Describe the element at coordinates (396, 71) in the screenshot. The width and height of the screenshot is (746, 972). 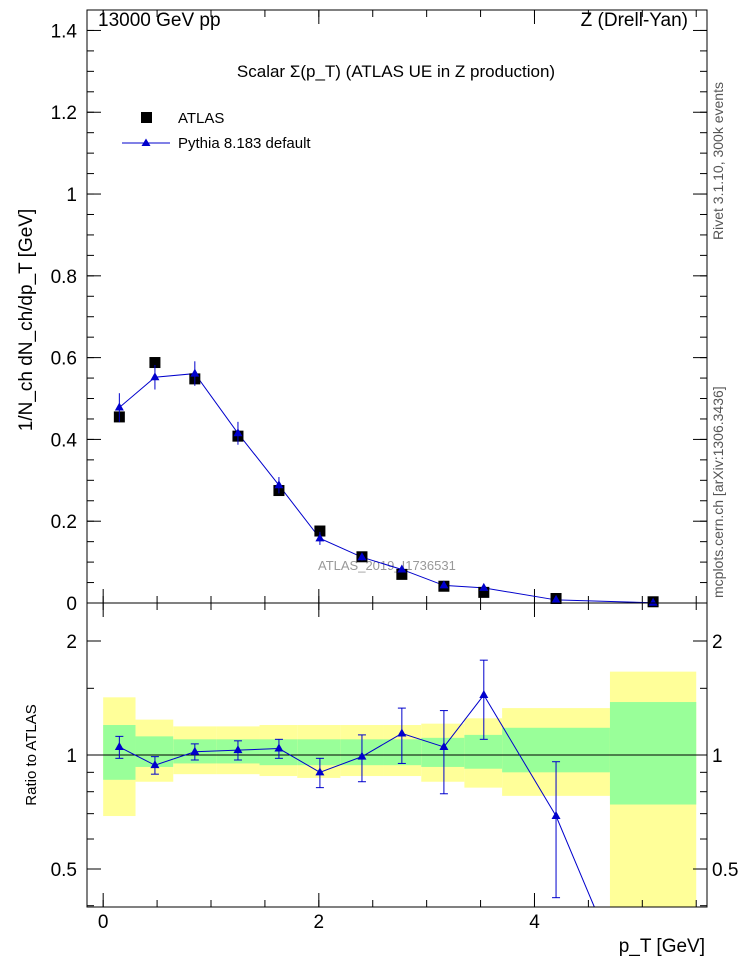
I see `plot-title: Scalar Σ(p_T) (ATLAS UE in Z production)` at that location.